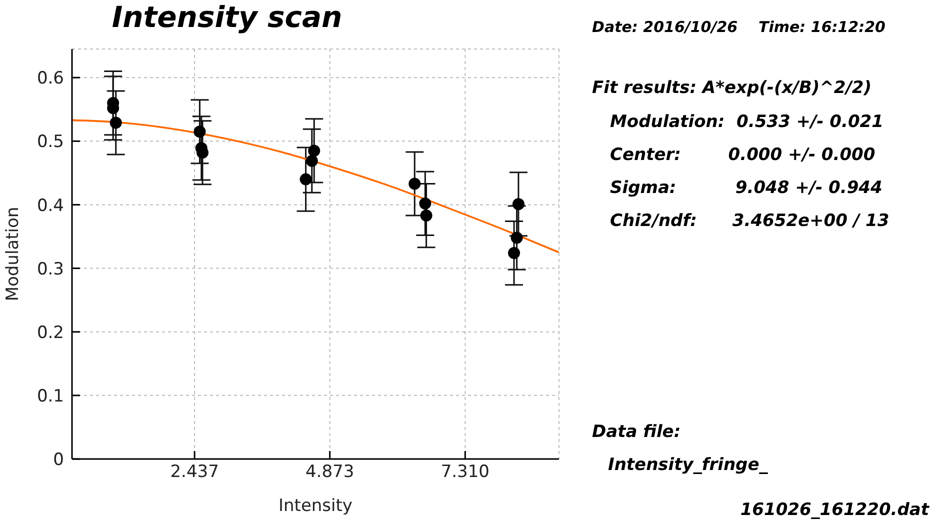  Describe the element at coordinates (50, 269) in the screenshot. I see `y-tick-label: 0.3` at that location.